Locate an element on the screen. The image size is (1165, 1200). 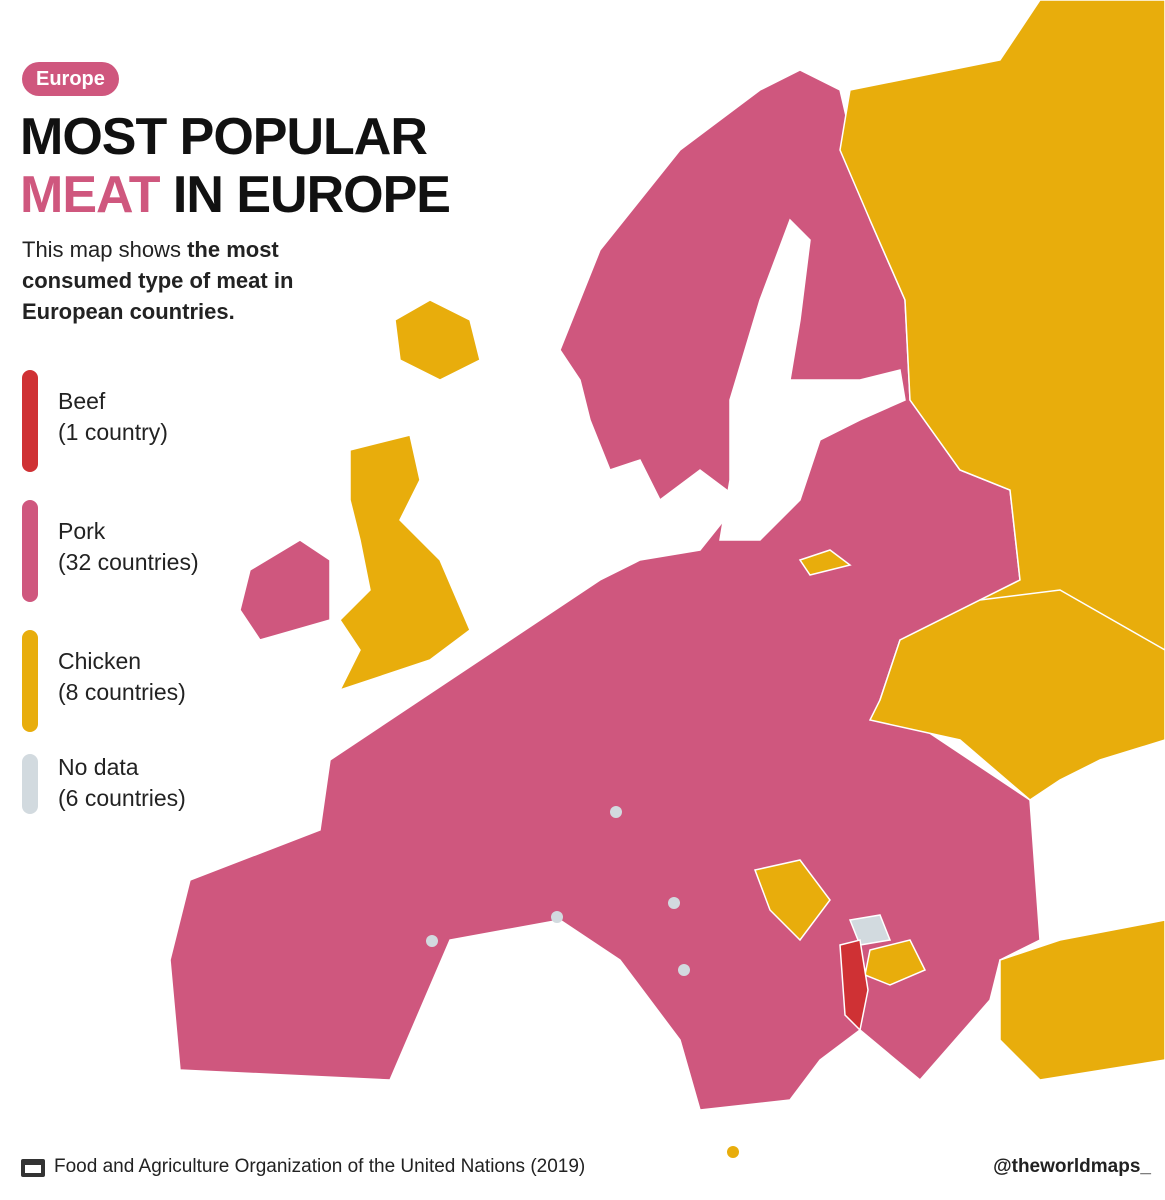
kosovo is located at coordinates (870, 930).